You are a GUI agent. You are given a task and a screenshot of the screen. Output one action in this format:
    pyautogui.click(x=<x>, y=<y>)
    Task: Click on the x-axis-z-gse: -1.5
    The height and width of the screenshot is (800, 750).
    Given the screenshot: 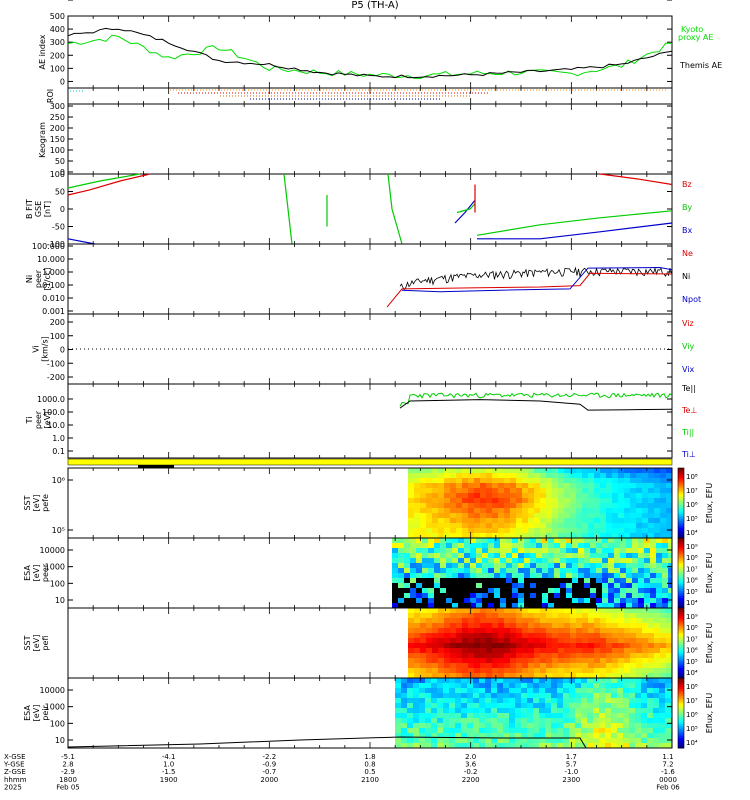 What is the action you would take?
    pyautogui.click(x=169, y=772)
    